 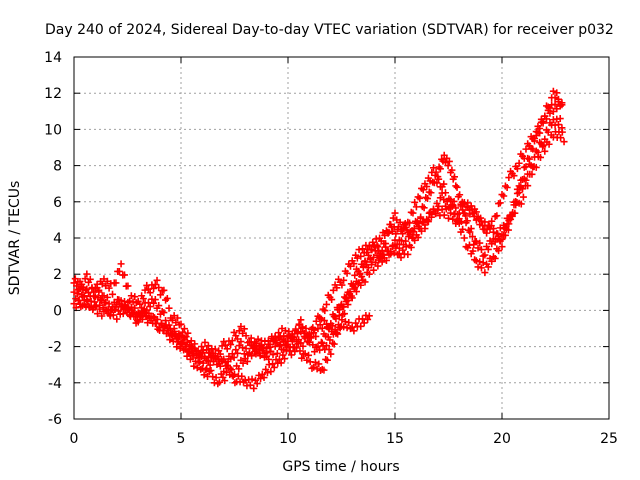 I want to click on y-axis-title: SDTVAR / TECUs, so click(x=15, y=238).